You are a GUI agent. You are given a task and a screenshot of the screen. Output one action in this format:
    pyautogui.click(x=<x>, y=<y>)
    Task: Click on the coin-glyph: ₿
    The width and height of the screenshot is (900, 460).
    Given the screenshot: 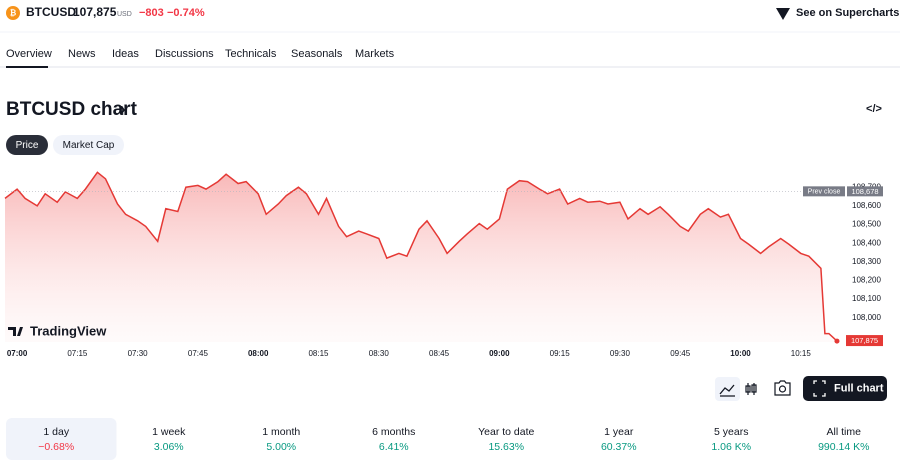 What is the action you would take?
    pyautogui.click(x=13, y=13)
    